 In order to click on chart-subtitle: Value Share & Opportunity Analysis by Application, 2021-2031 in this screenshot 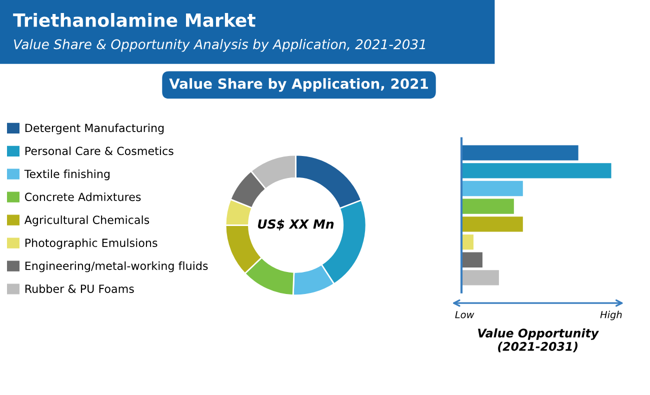, I will do `click(219, 45)`.